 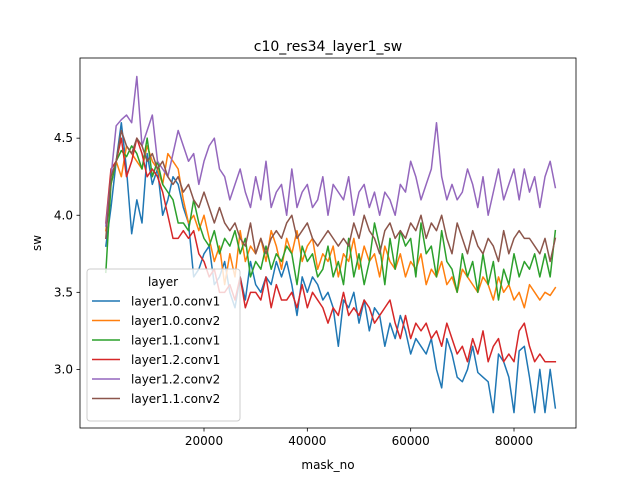 What do you see at coordinates (328, 47) in the screenshot?
I see `chart-title: c10_res34_layer1_sw` at bounding box center [328, 47].